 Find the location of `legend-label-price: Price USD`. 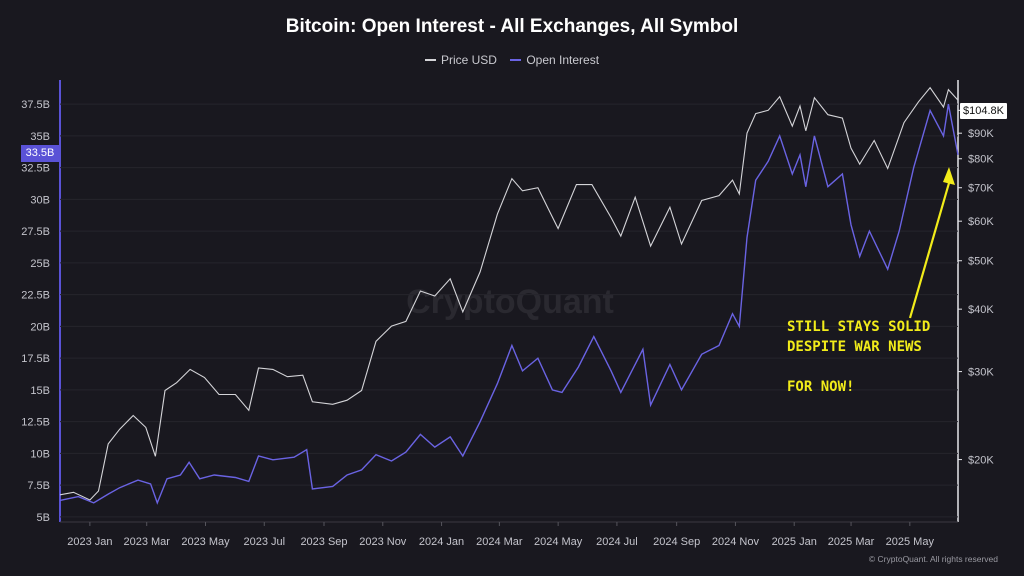

legend-label-price: Price USD is located at coordinates (468, 60).